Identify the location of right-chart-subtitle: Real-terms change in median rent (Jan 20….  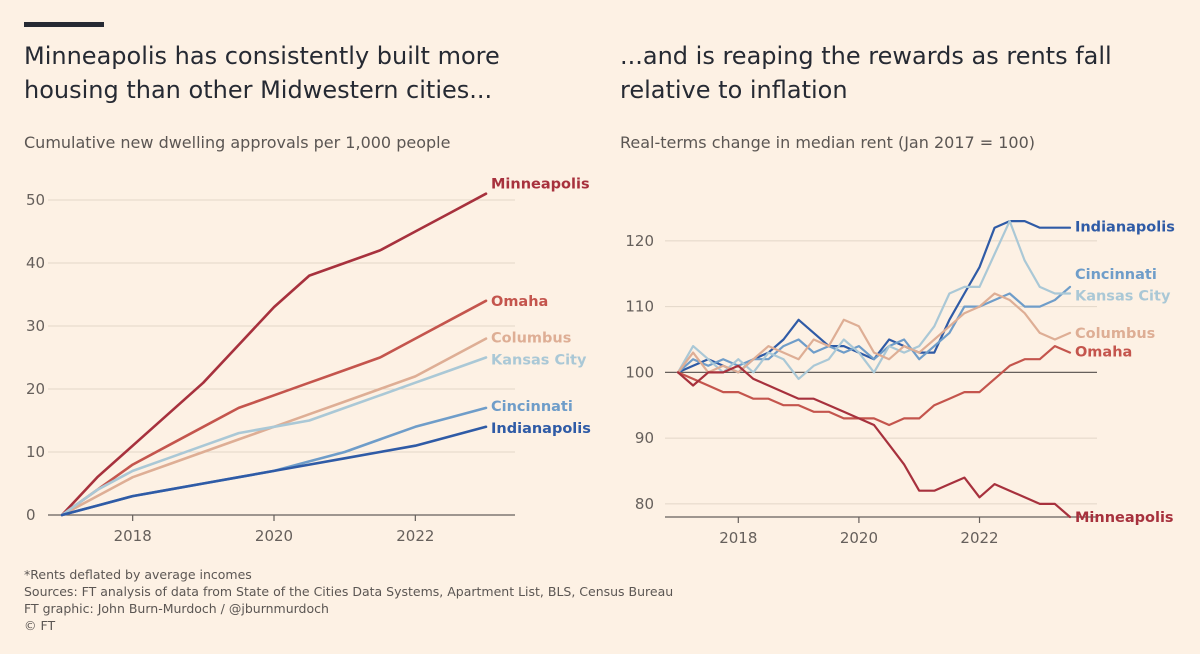
(828, 142).